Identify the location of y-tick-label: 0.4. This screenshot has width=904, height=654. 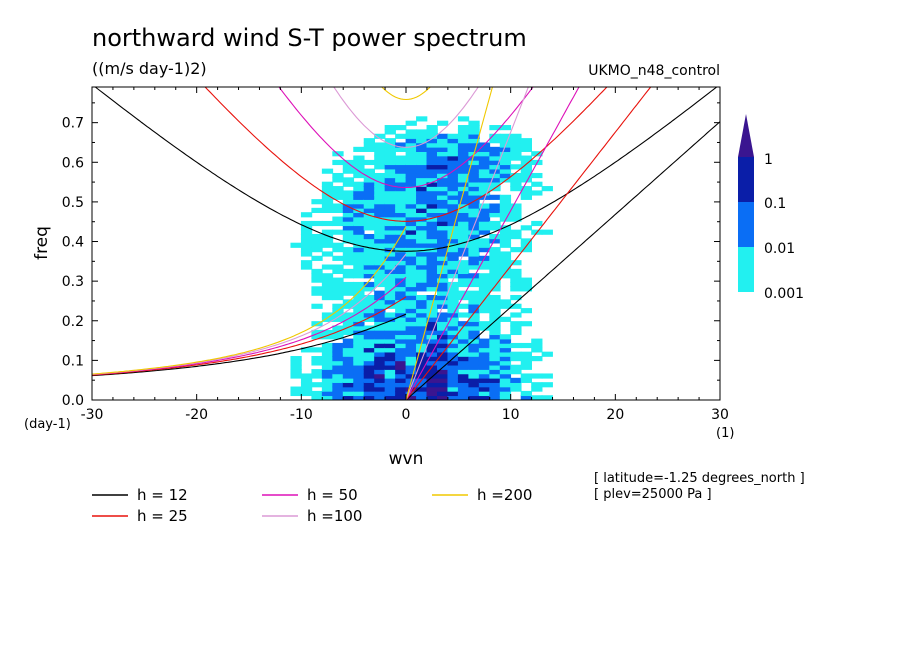
(73, 243).